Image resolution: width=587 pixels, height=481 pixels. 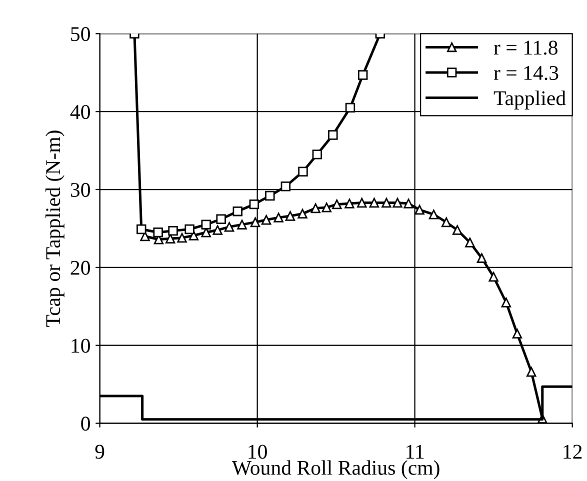 I want to click on x-tick-label: 9, so click(x=99, y=451).